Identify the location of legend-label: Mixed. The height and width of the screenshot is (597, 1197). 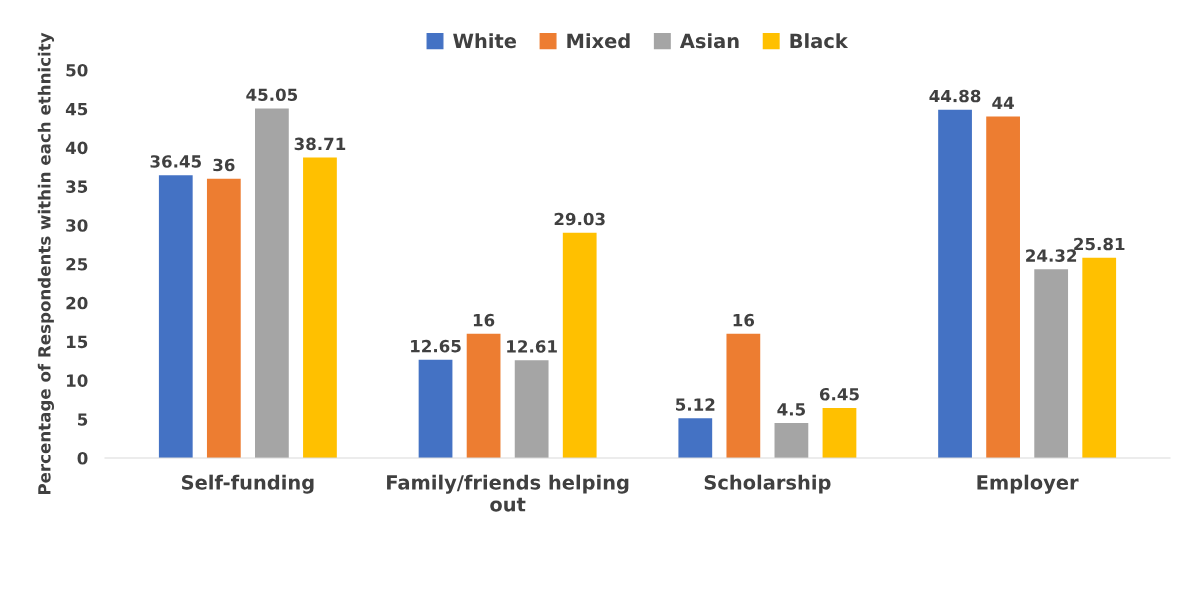
(598, 41).